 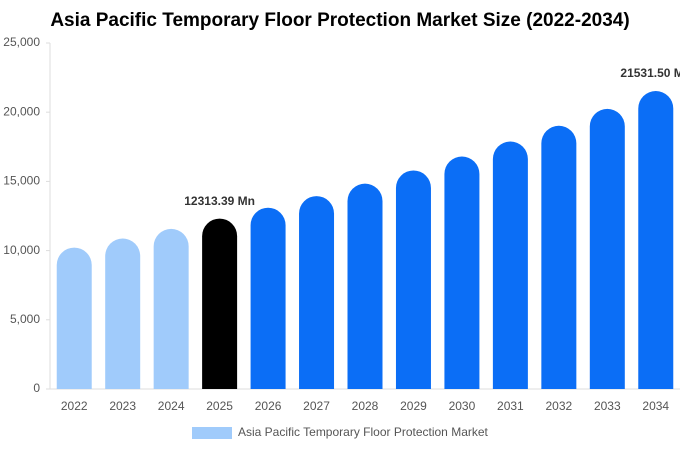 What do you see at coordinates (212, 433) in the screenshot?
I see `legend-swatch` at bounding box center [212, 433].